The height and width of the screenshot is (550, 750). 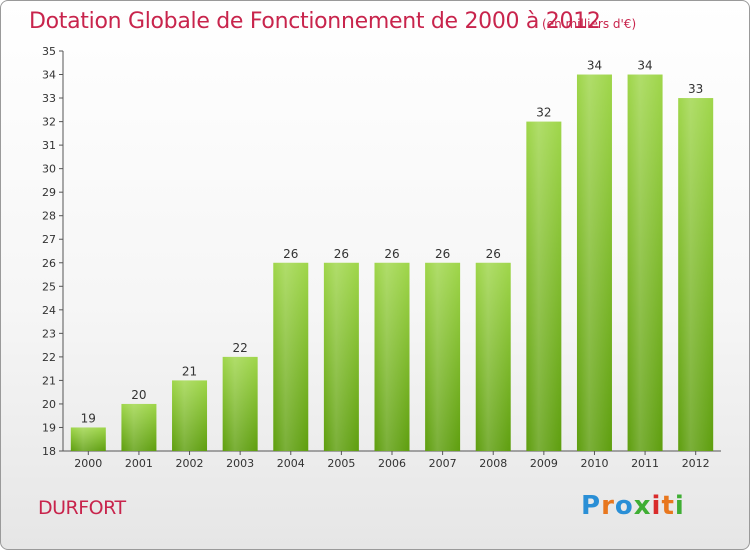 I want to click on bar-shine-2011, so click(x=645, y=262).